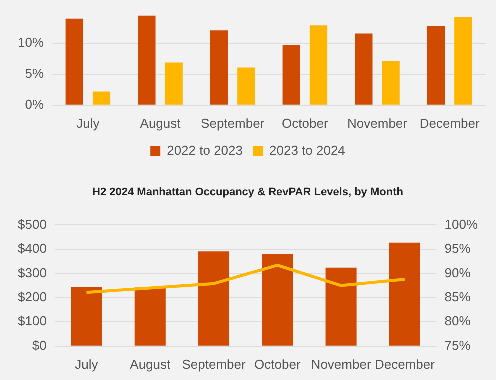 The height and width of the screenshot is (380, 496). Describe the element at coordinates (32, 272) in the screenshot. I see `y-tick-label: $300` at that location.